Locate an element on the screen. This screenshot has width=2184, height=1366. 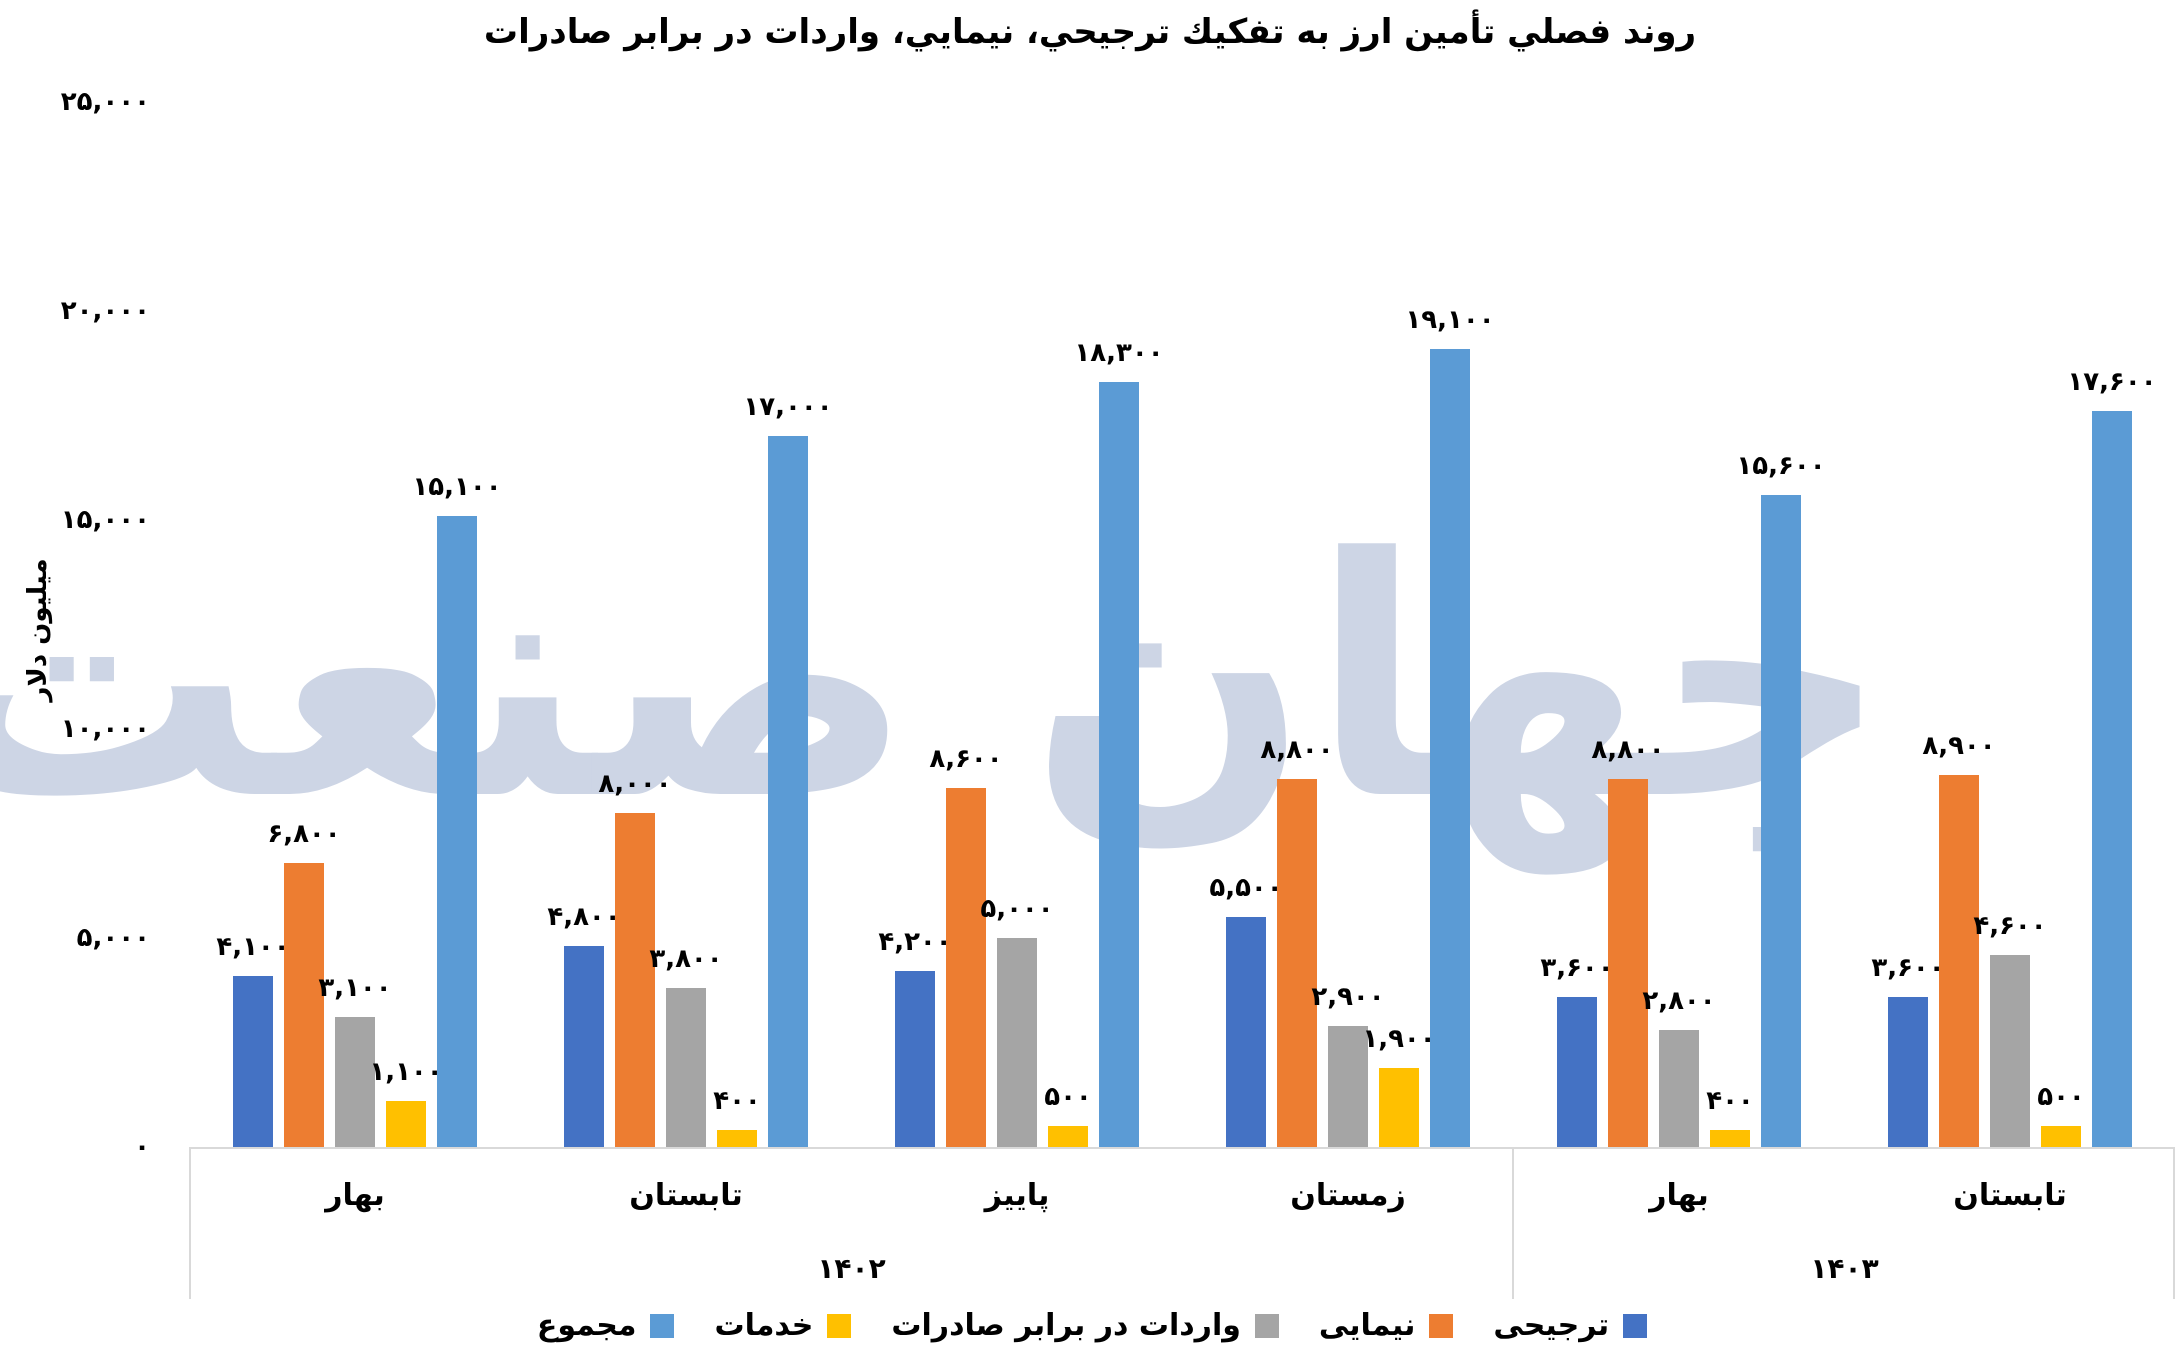
legend-item: ترجیحی is located at coordinates (1570, 1325).